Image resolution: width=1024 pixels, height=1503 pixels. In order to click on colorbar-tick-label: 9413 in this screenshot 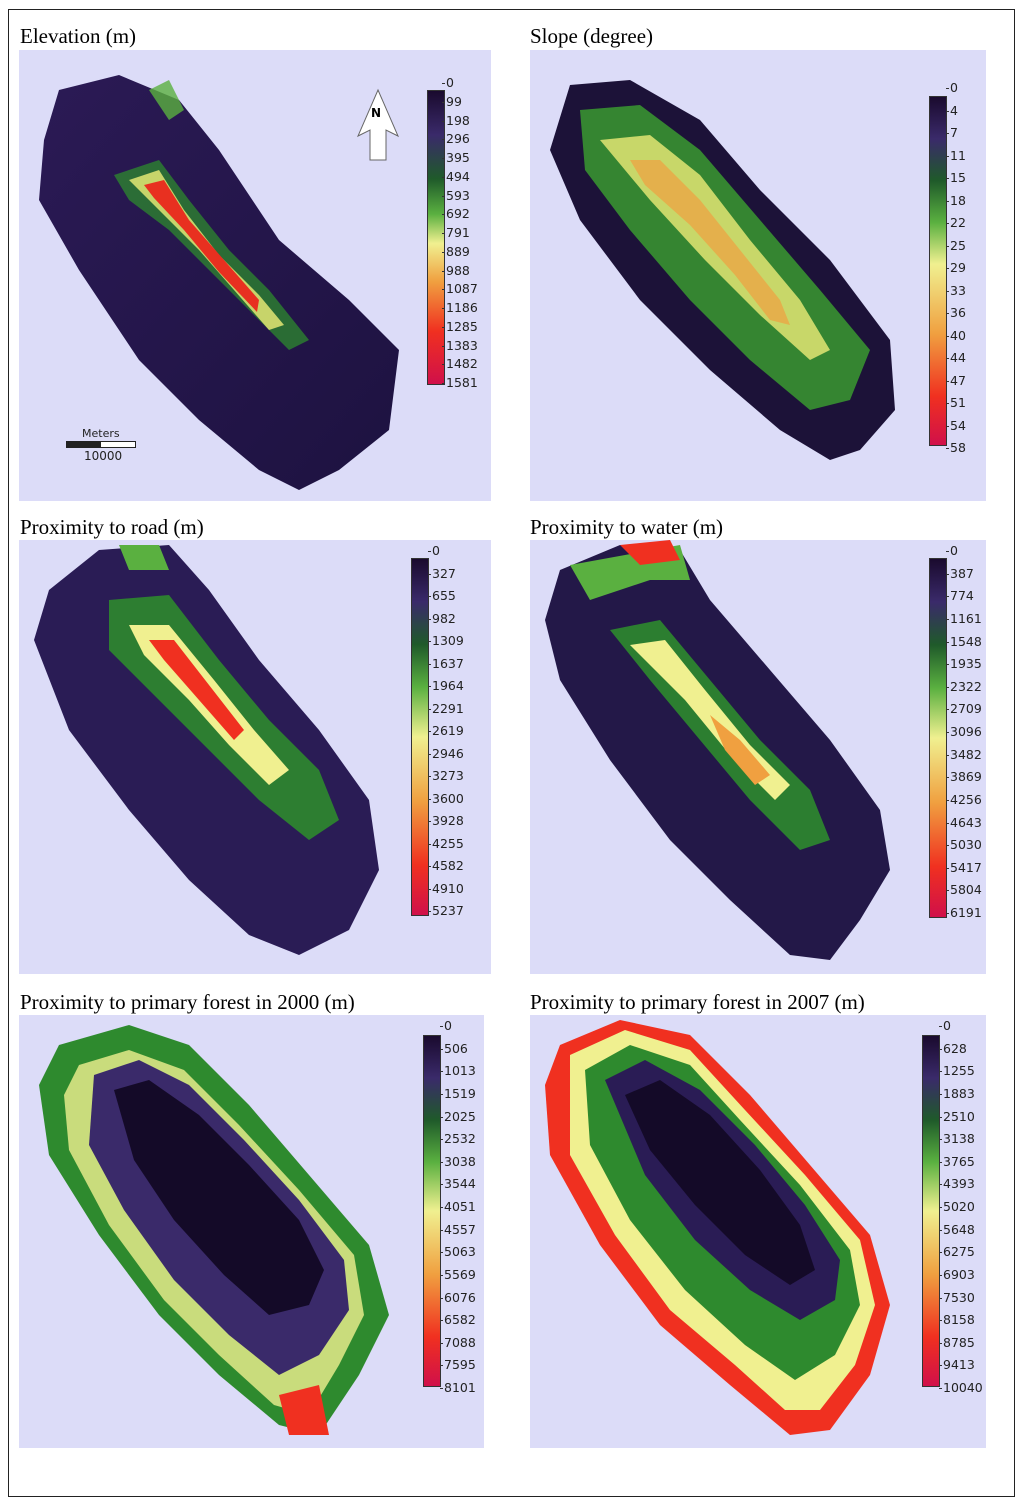, I will do `click(957, 1365)`.